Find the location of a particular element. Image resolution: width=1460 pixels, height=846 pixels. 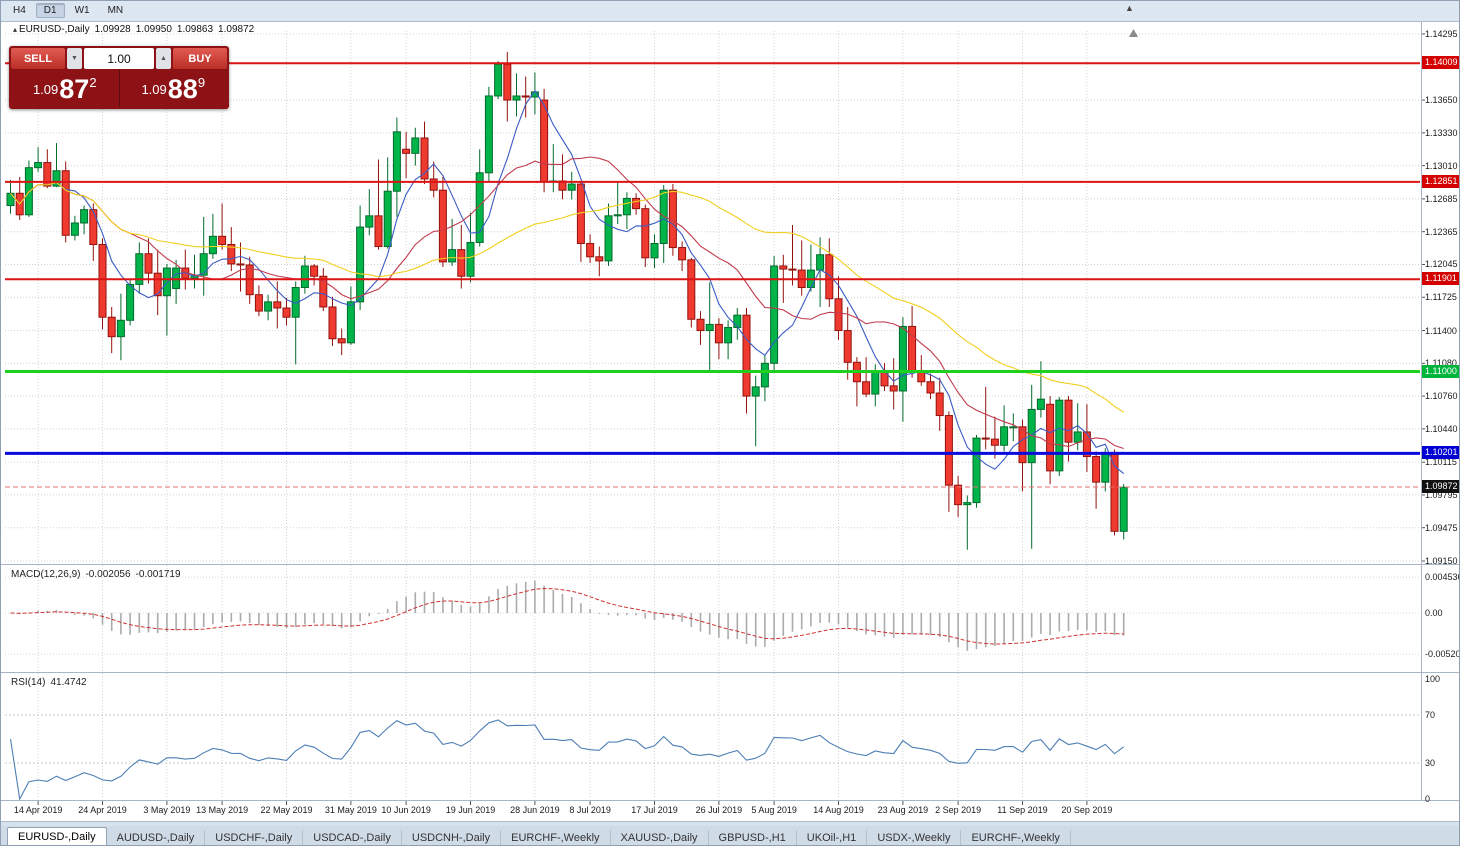

price-axis-label: 0 is located at coordinates (1428, 799).